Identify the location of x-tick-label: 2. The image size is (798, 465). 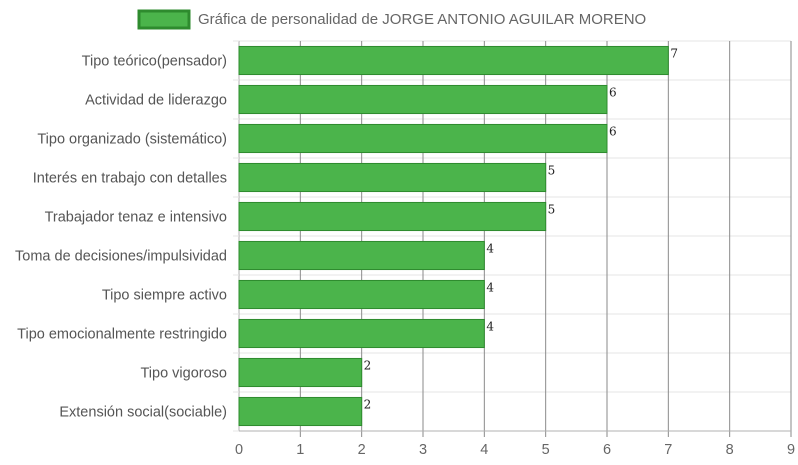
(362, 450).